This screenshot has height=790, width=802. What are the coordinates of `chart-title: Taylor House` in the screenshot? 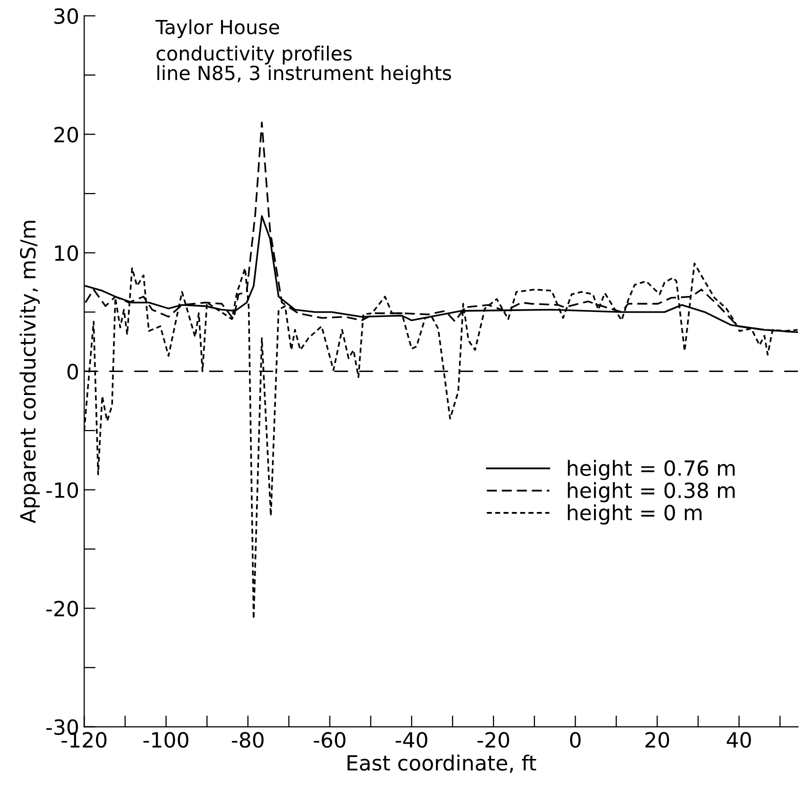 It's located at (218, 28).